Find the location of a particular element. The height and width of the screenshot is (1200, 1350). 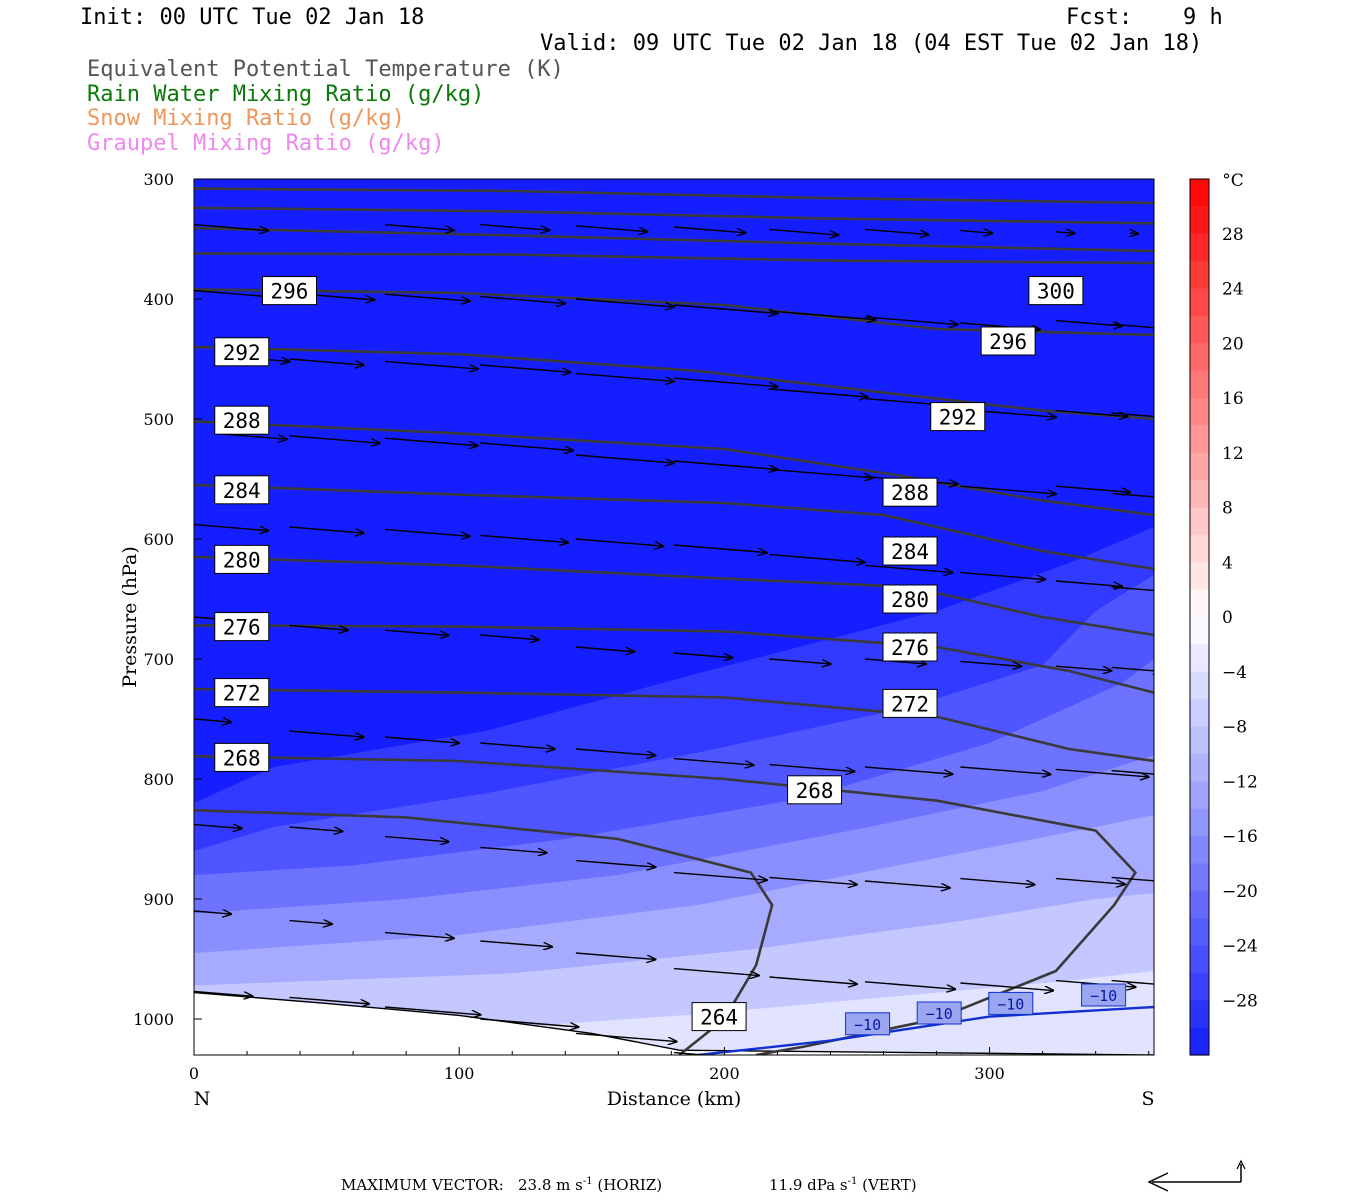

forecast-hour: 9 h is located at coordinates (1203, 17).